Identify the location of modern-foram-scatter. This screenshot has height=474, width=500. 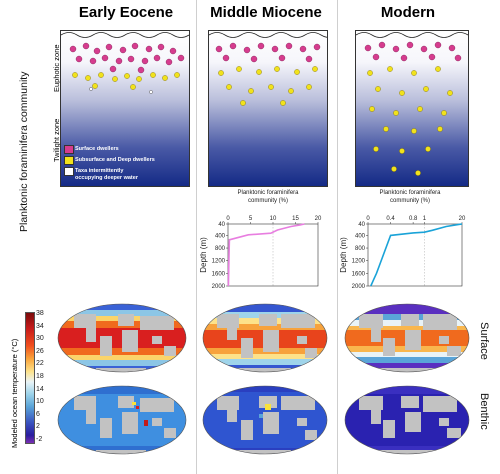
(412, 104).